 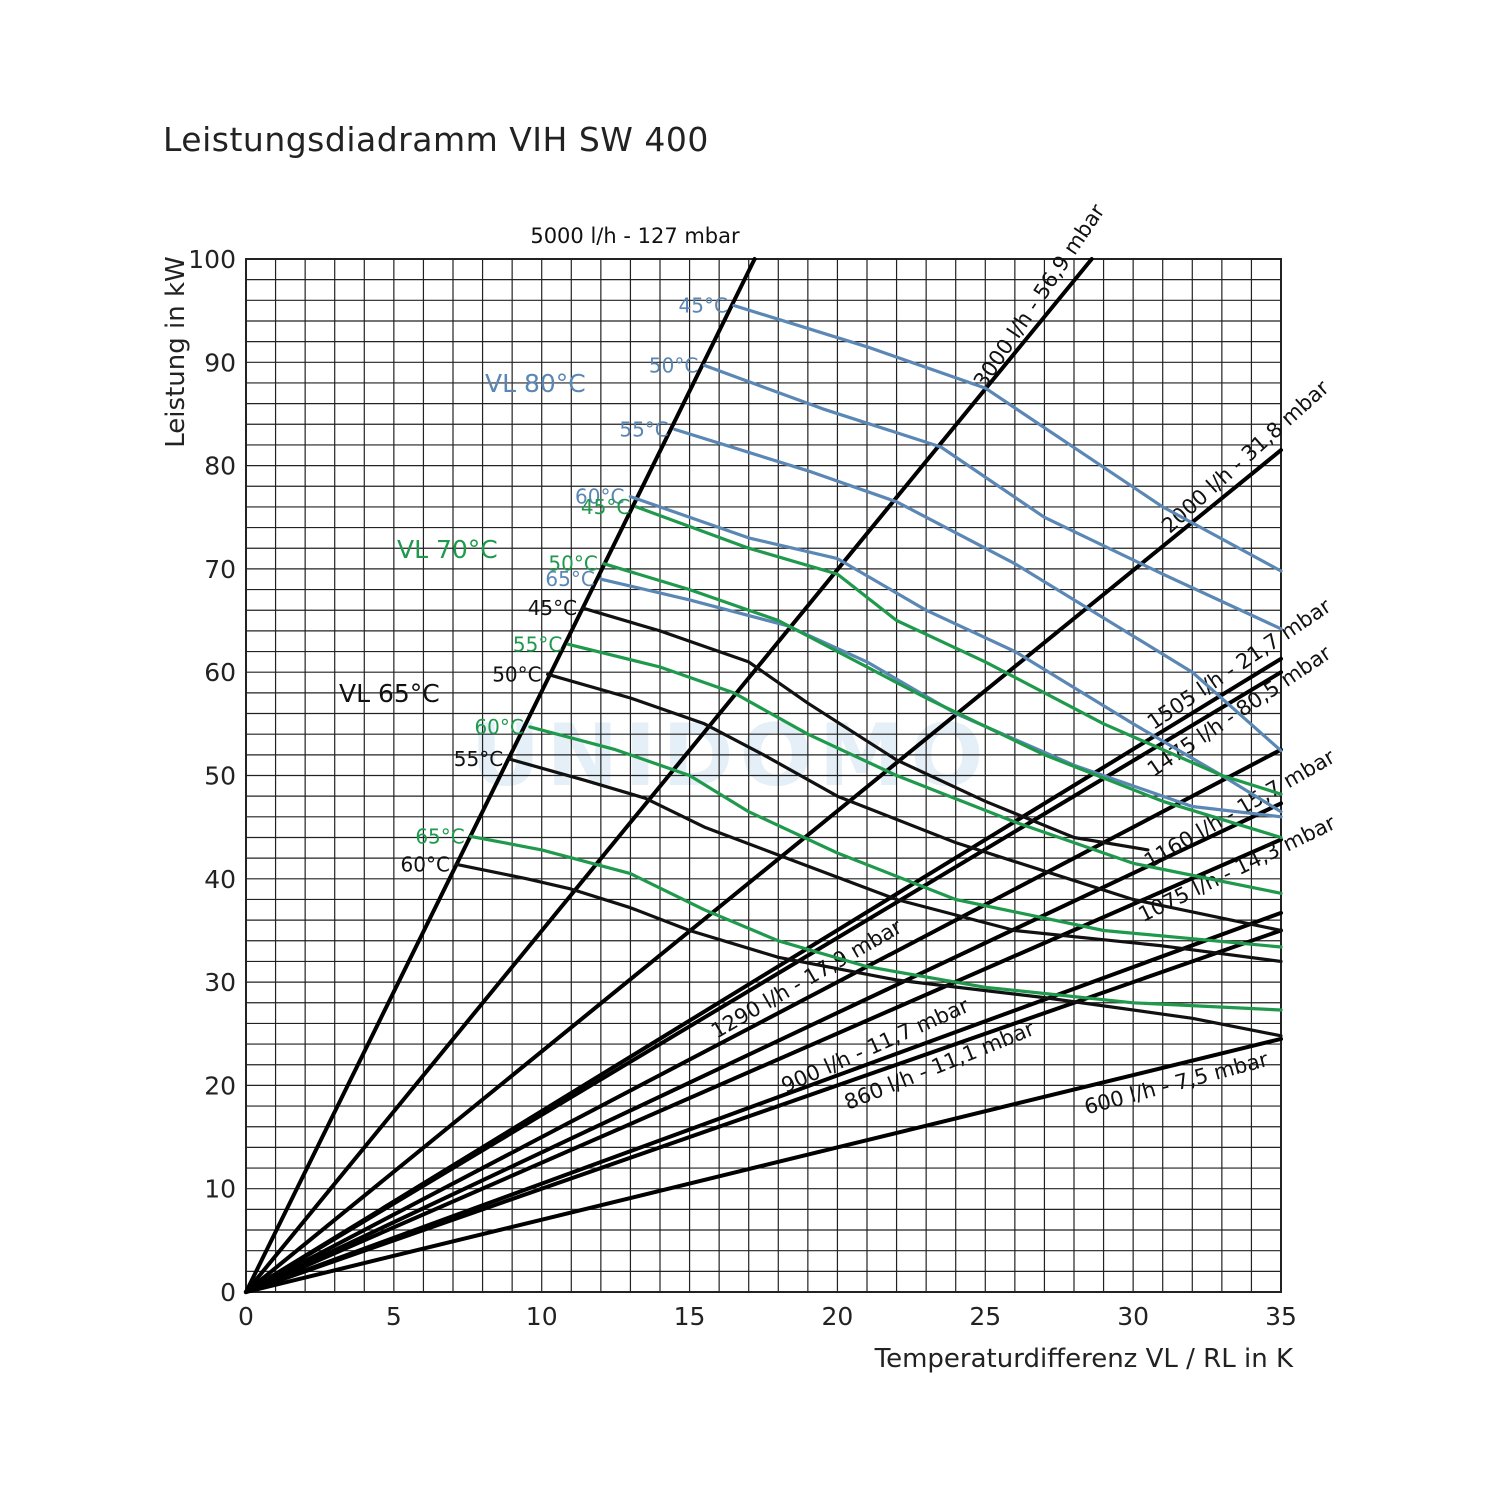 I want to click on y-tick-label: 60, so click(x=220, y=672).